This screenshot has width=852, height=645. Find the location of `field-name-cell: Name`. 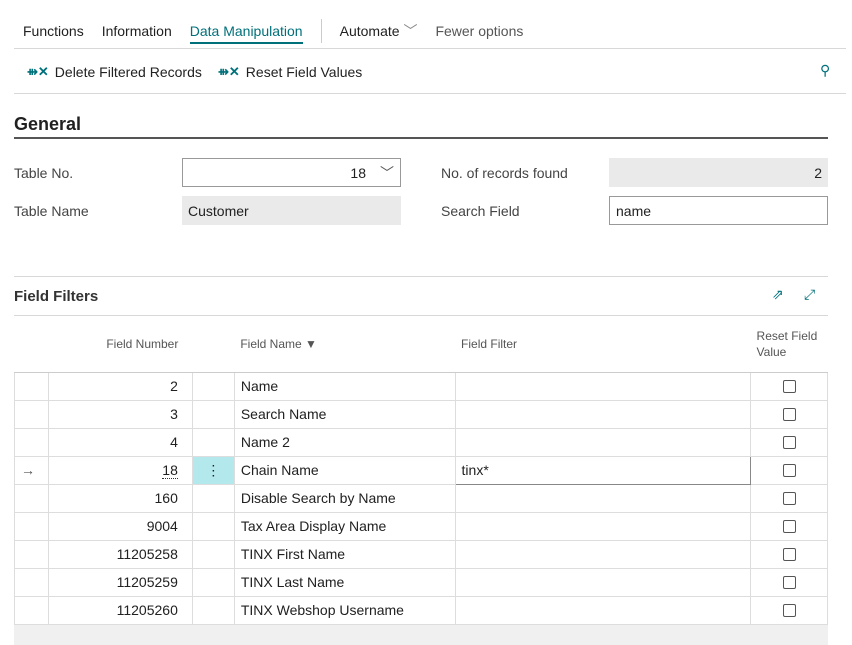

field-name-cell: Name is located at coordinates (344, 386).